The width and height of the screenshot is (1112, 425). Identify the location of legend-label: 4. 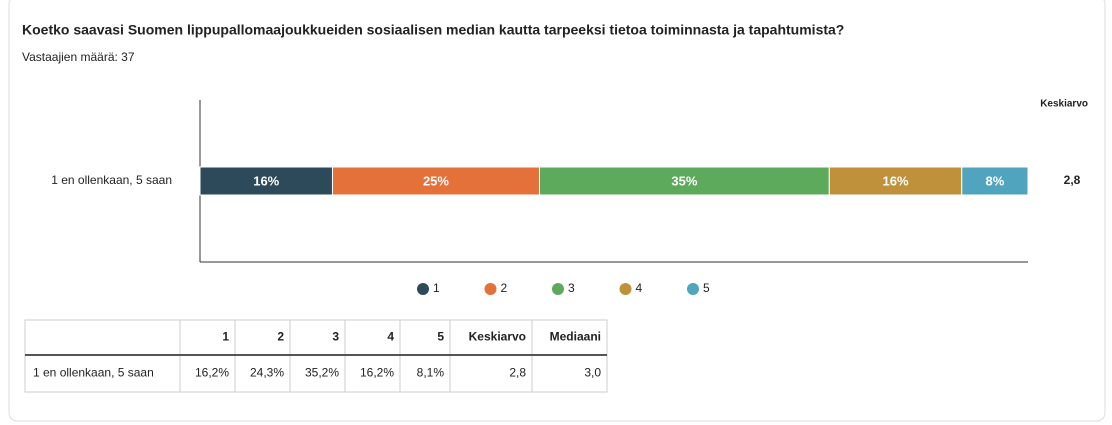
(639, 288).